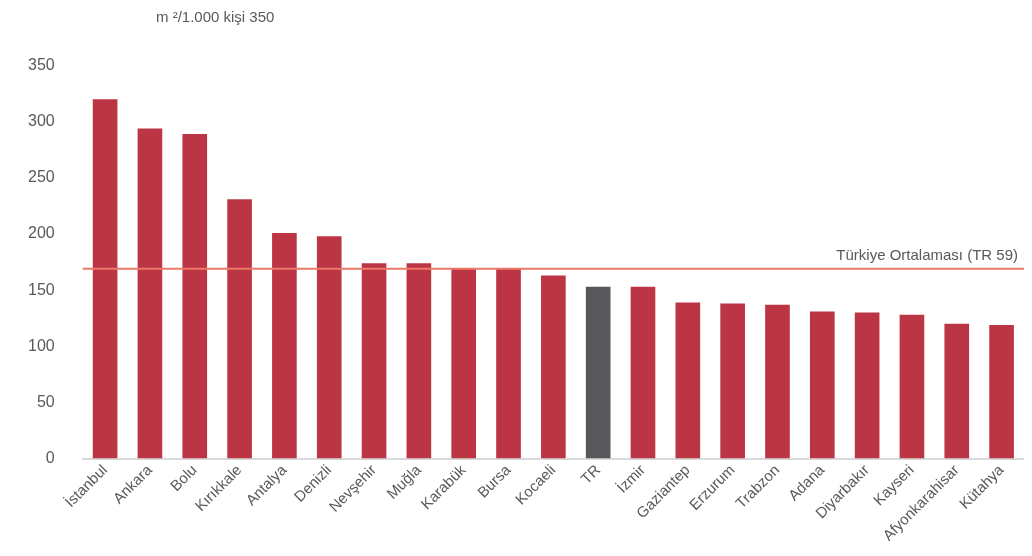  I want to click on y-tick-label: 300, so click(41, 121).